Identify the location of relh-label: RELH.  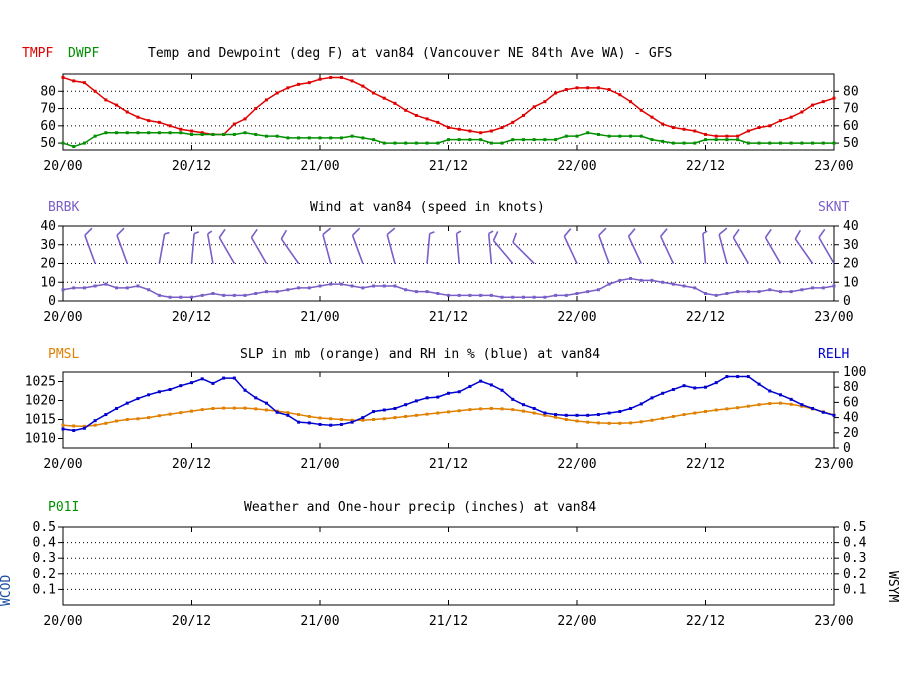
(833, 354).